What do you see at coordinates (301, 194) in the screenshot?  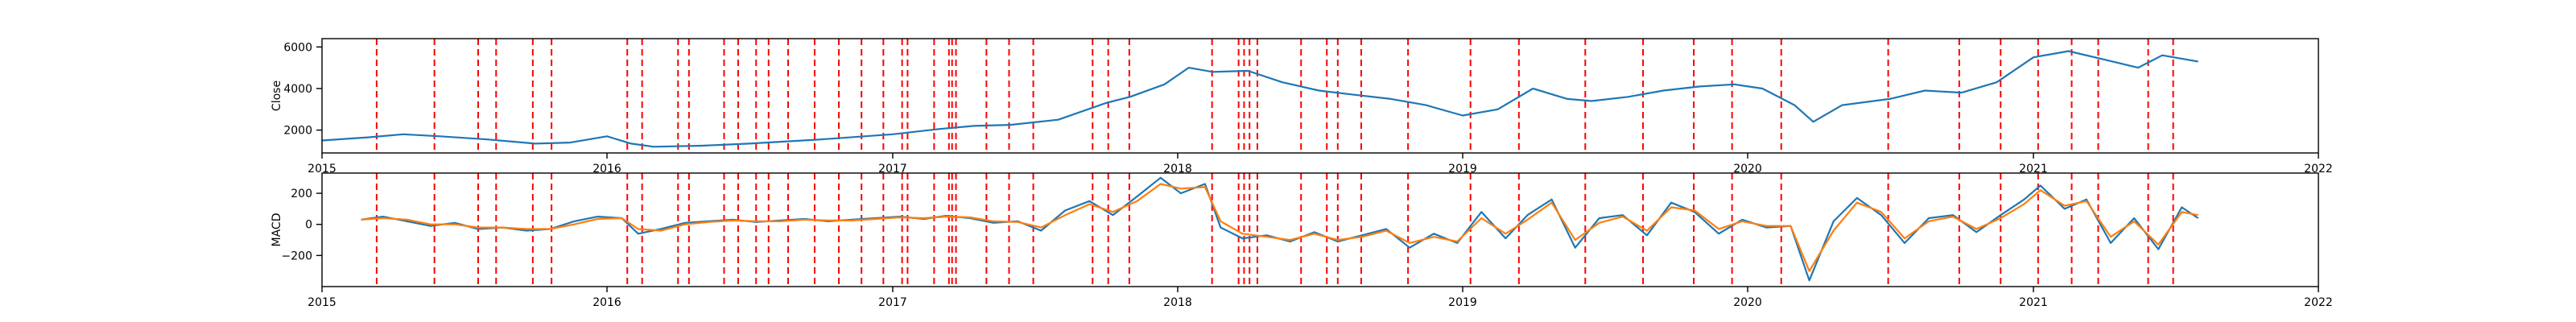 I see `y-tick-label: 200` at bounding box center [301, 194].